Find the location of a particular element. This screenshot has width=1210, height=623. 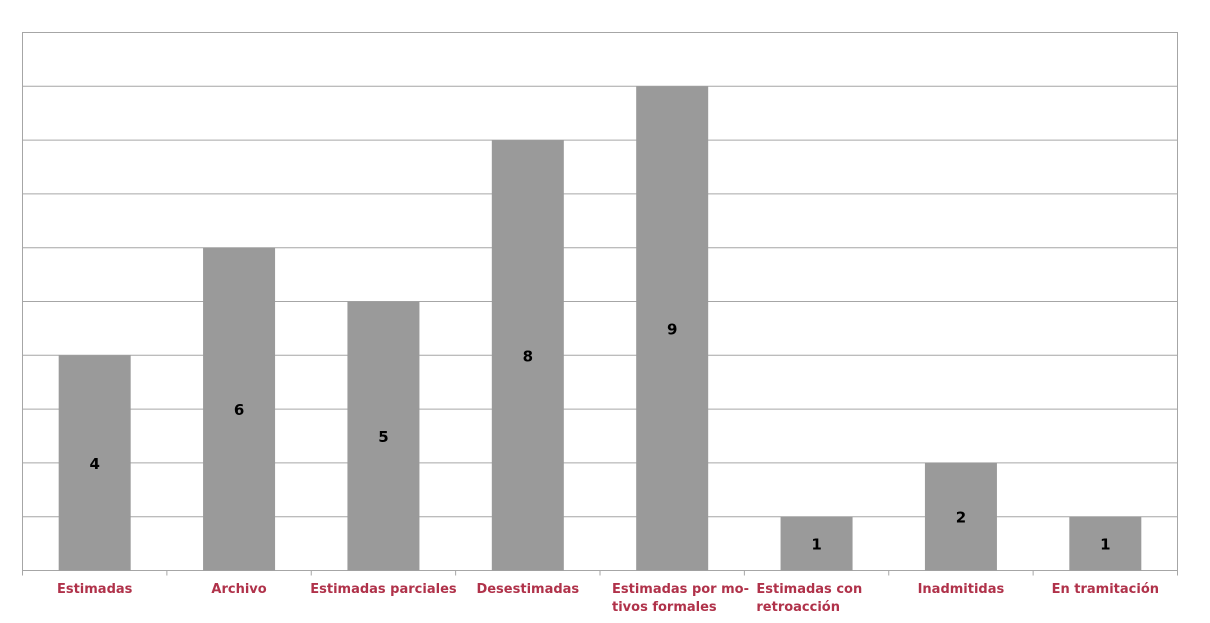

category-label: Estimadas por mo-tivos formales is located at coordinates (680, 598).